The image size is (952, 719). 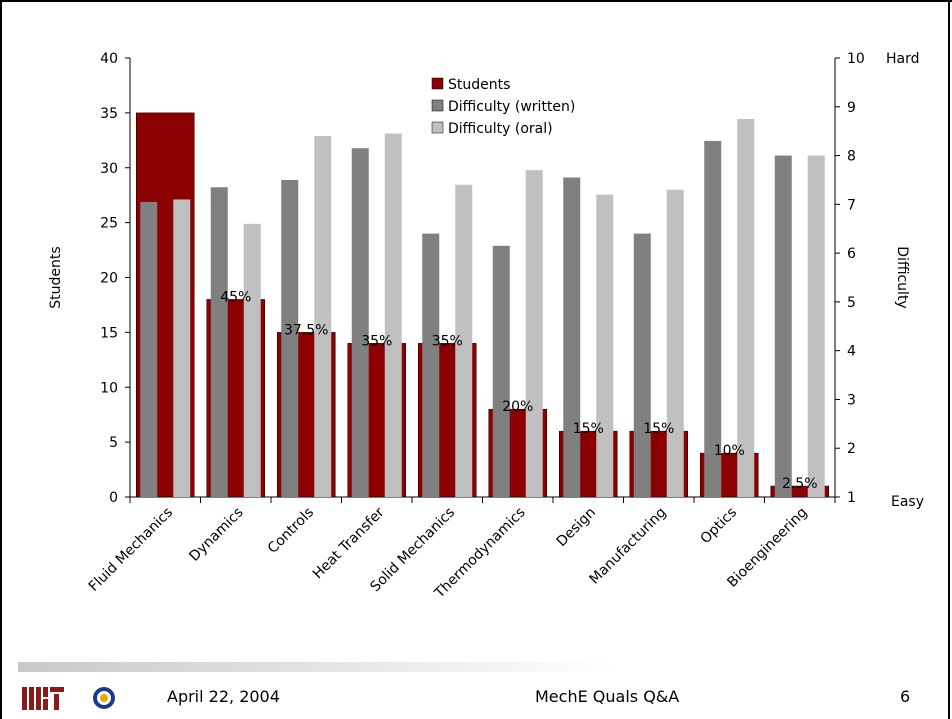 I want to click on right-tick-label: 10, so click(x=856, y=59).